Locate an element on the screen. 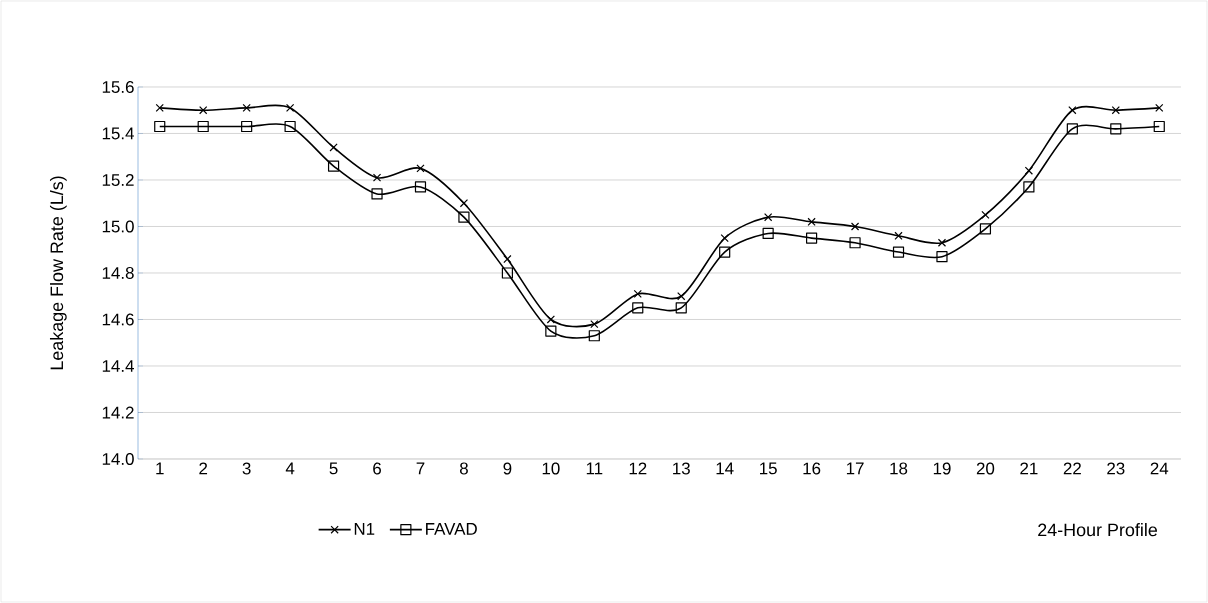 Image resolution: width=1208 pixels, height=603 pixels. x-tick-label: 17 is located at coordinates (855, 468).